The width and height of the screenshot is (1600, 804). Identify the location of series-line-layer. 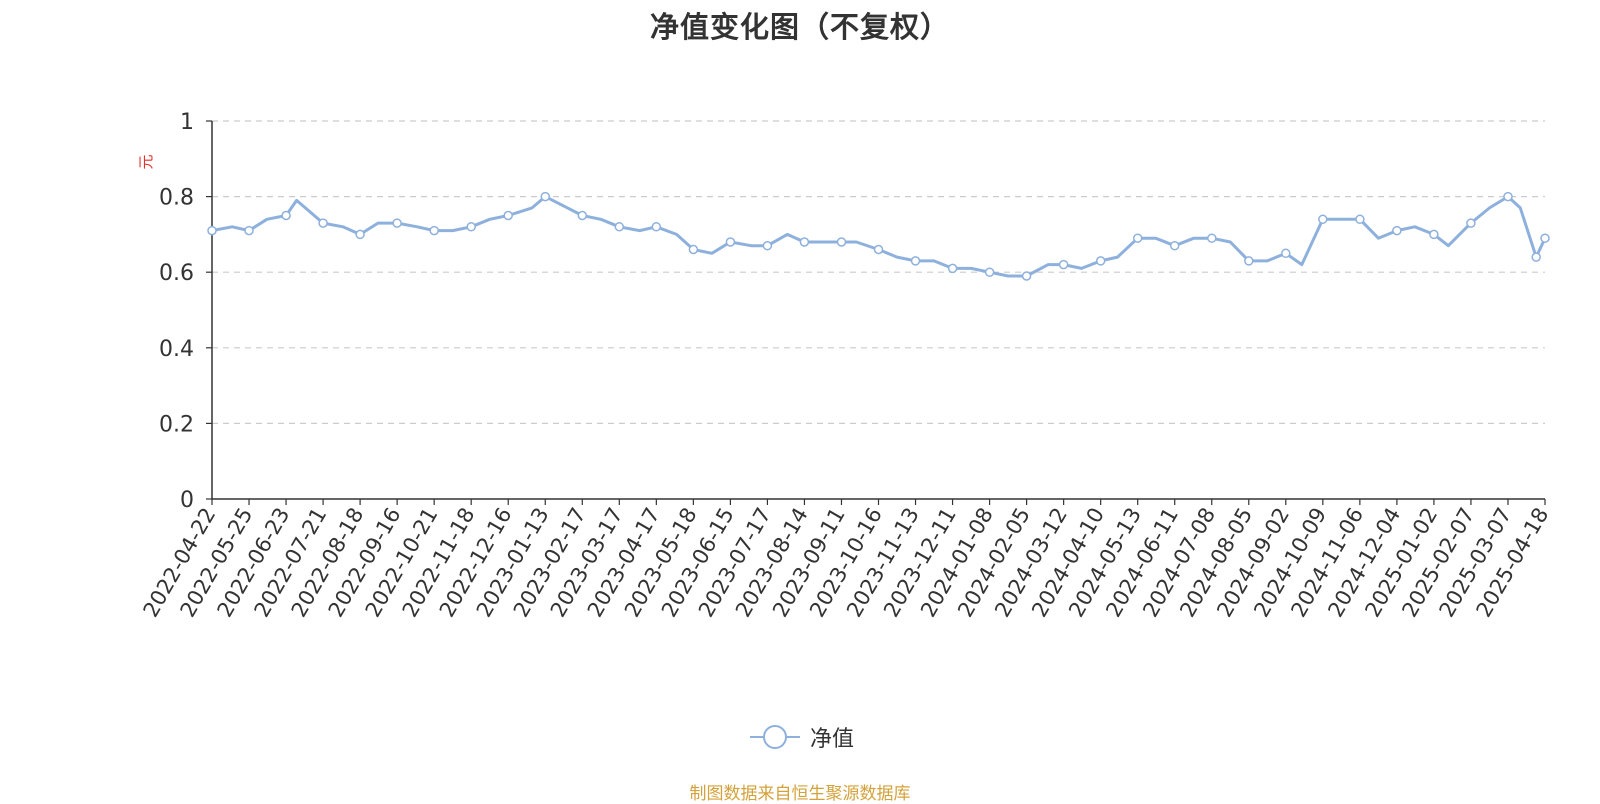
(878, 236).